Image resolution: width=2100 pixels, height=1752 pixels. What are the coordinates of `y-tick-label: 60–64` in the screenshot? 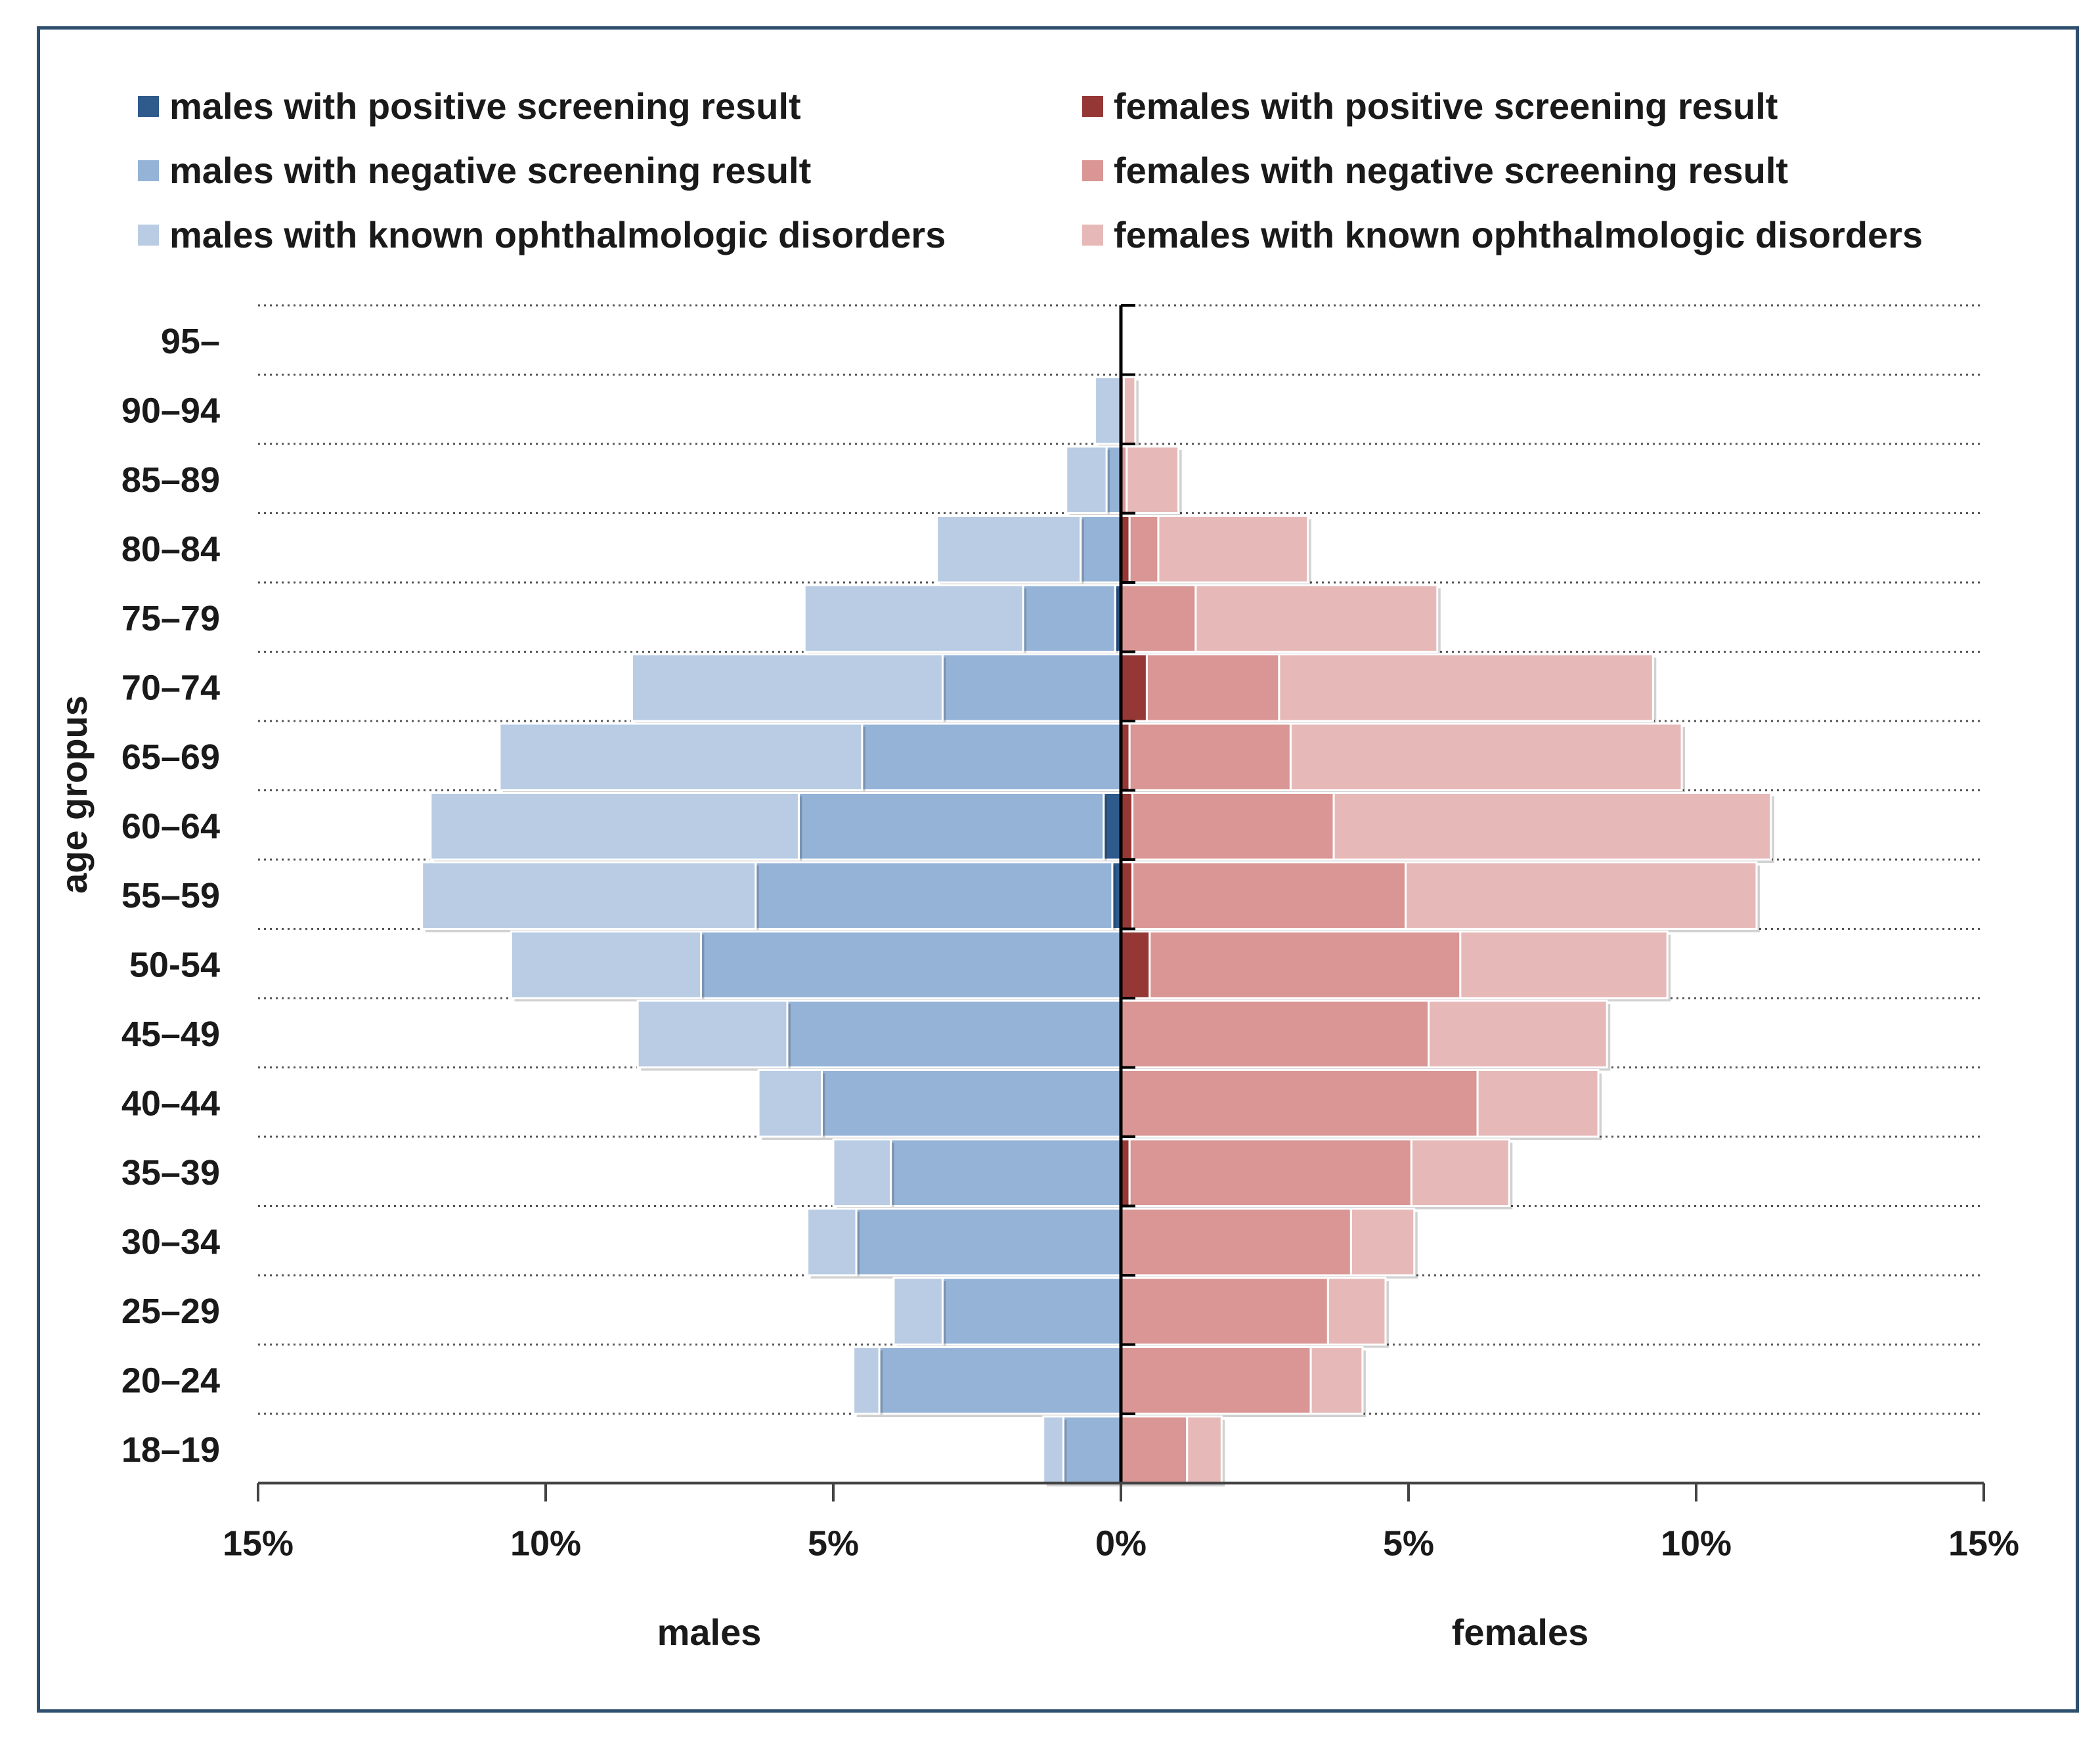 It's located at (170, 826).